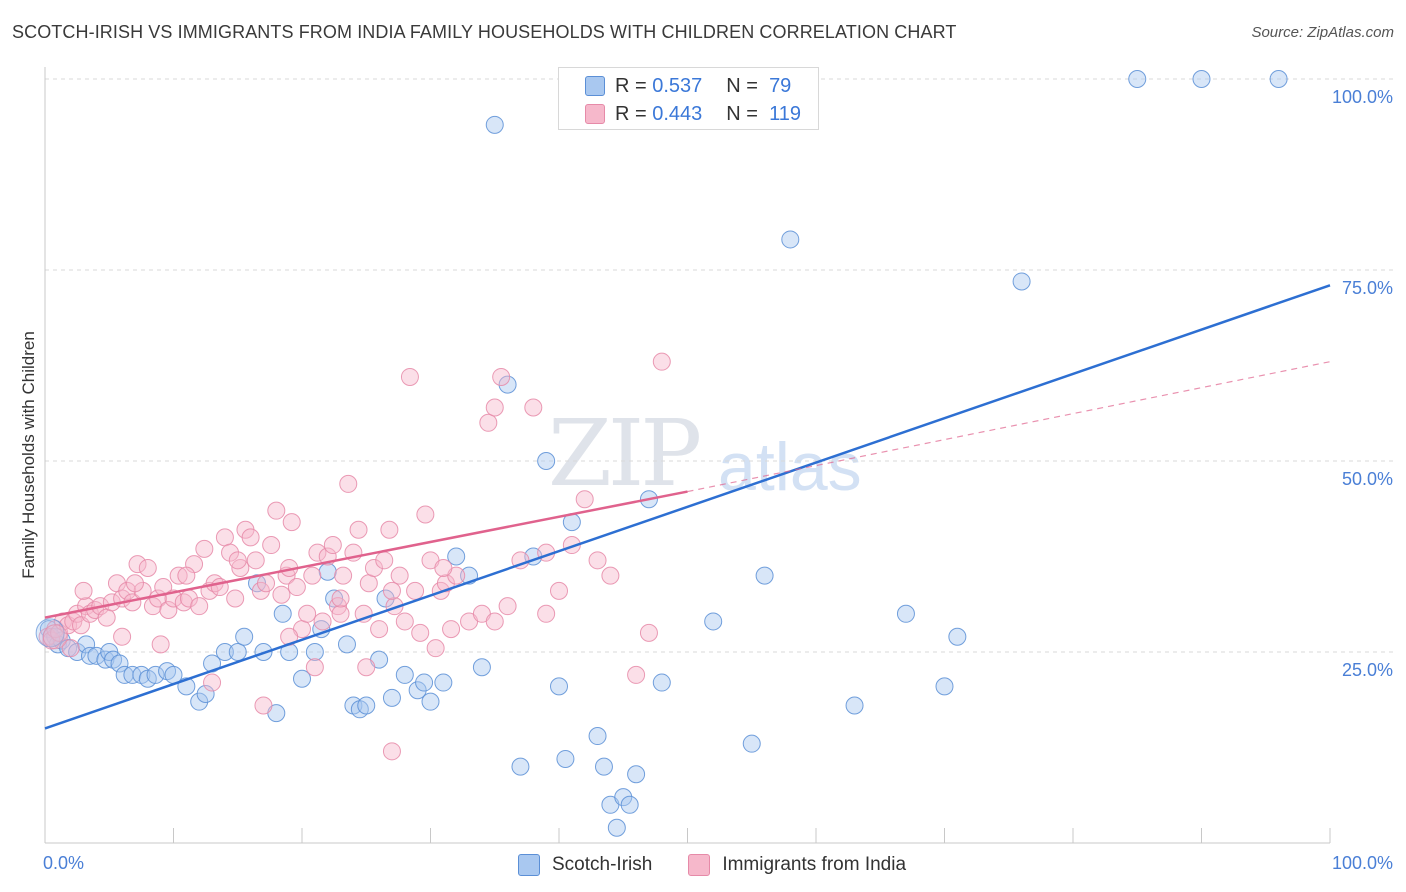 Image resolution: width=1406 pixels, height=892 pixels. Describe the element at coordinates (1322, 32) in the screenshot. I see `chart-source: Source: ZipAtlas.com` at that location.